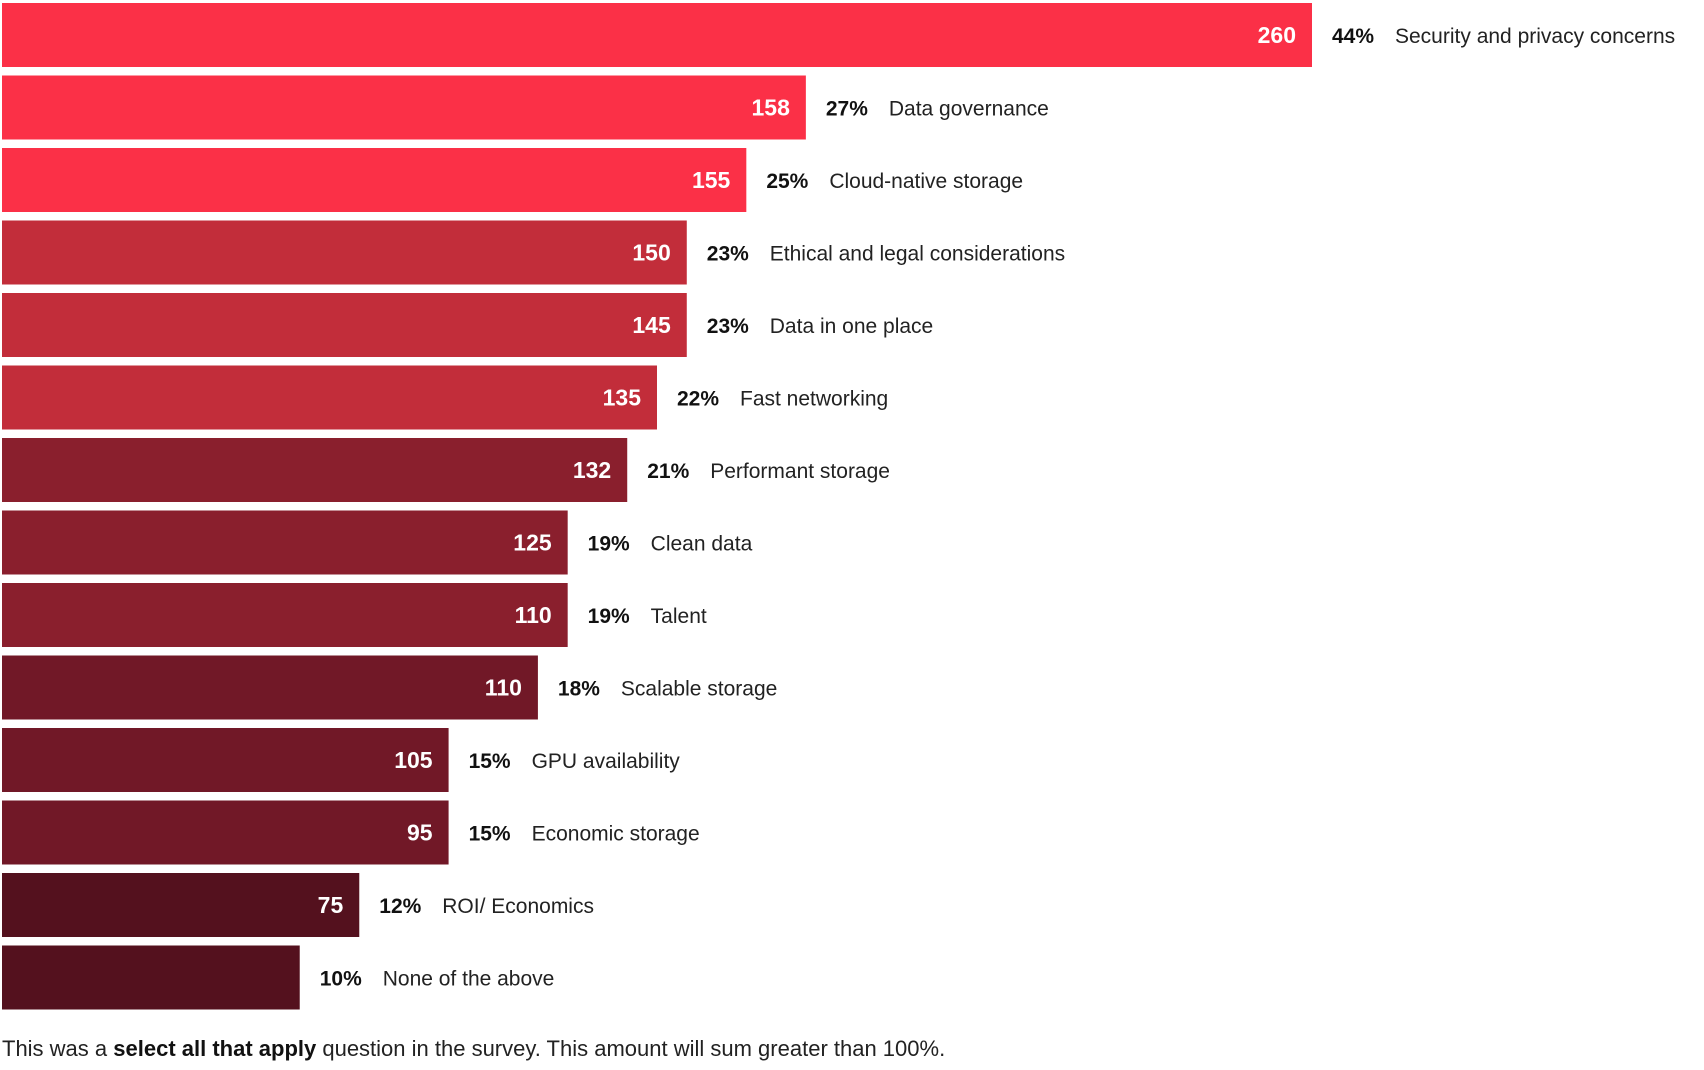 This screenshot has width=1704, height=1070. I want to click on bar-value-label: 135, so click(622, 398).